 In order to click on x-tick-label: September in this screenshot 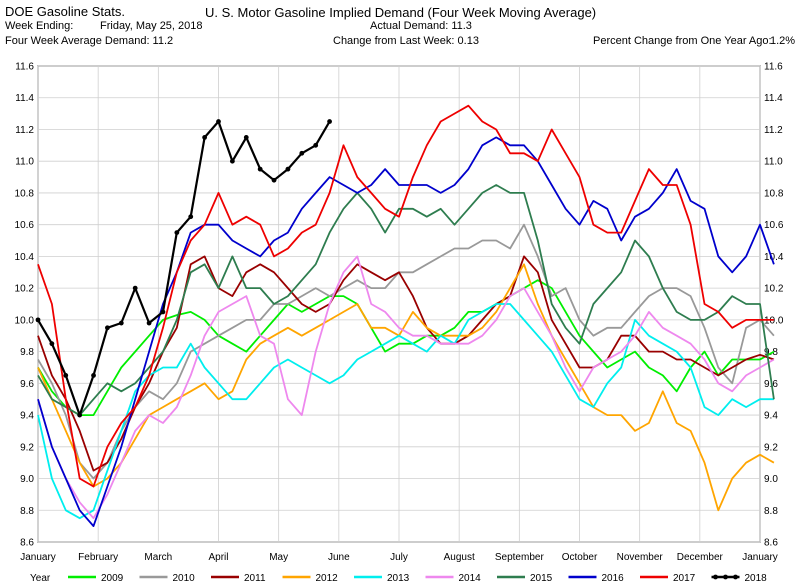, I will do `click(520, 557)`.